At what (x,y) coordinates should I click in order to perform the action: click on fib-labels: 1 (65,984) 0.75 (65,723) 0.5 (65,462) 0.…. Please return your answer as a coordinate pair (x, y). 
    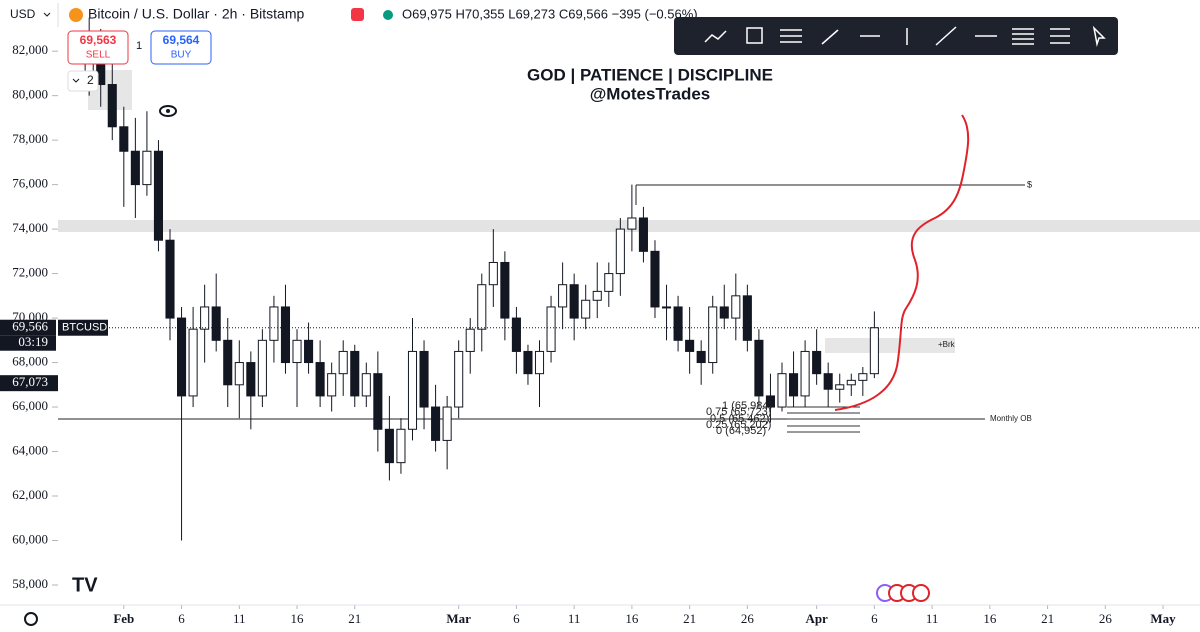
    Looking at the image, I should click on (739, 418).